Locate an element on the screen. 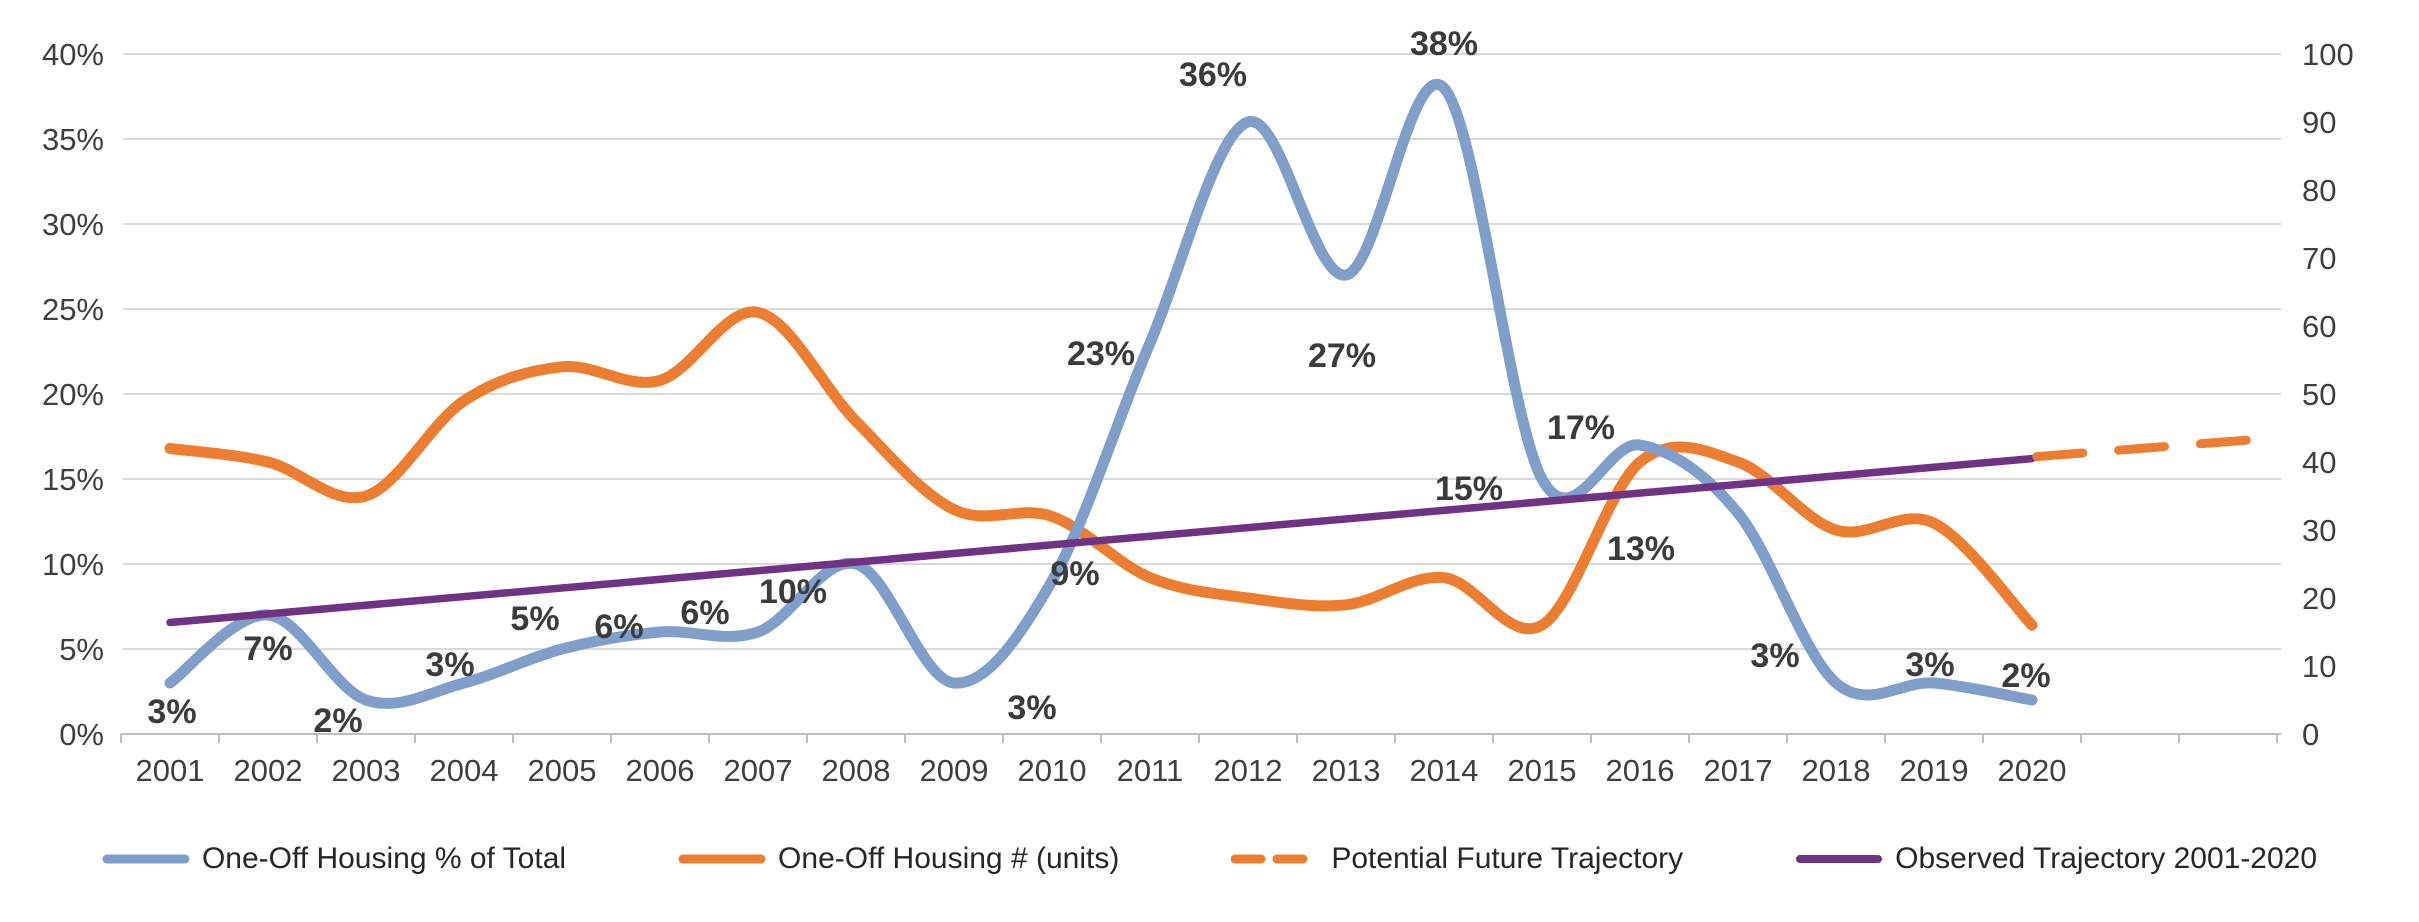 The image size is (2419, 922). x-axis is located at coordinates (1200, 738).